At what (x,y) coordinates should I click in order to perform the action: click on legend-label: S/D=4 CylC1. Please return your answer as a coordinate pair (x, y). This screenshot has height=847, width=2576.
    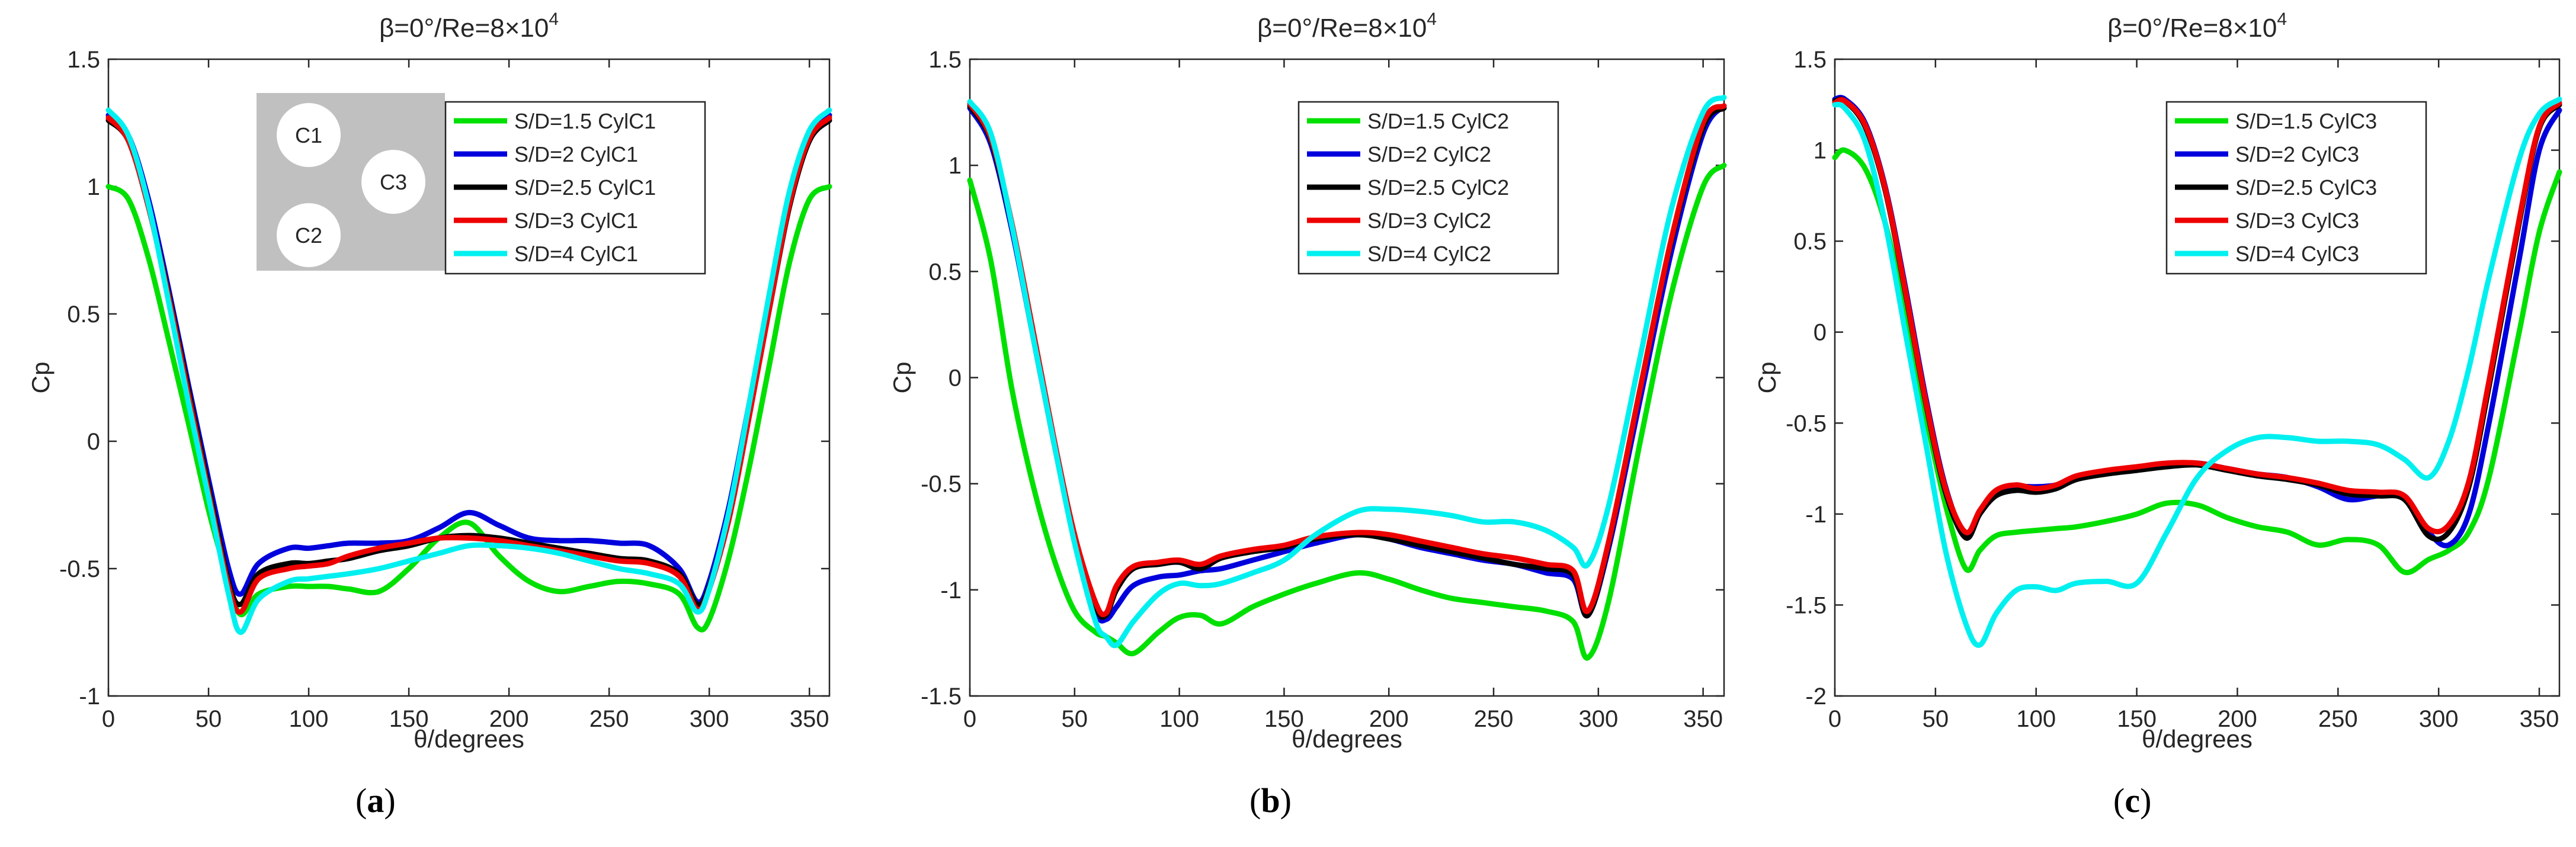
    Looking at the image, I should click on (576, 254).